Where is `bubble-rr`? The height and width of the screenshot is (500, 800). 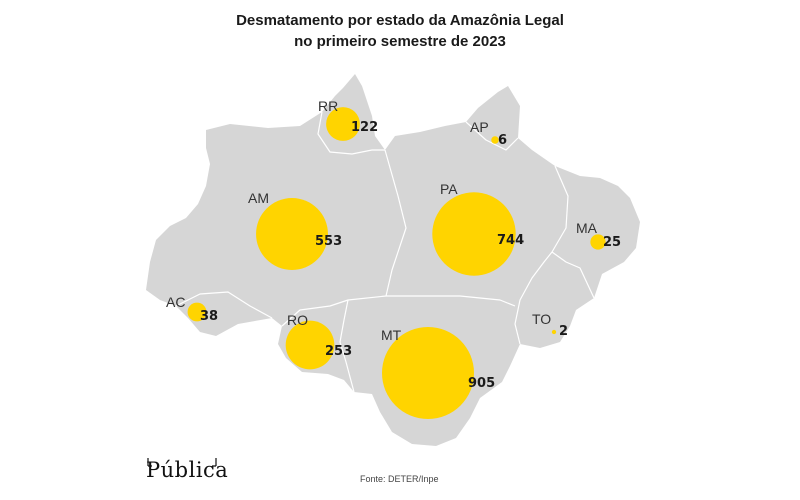
bubble-rr is located at coordinates (343, 124).